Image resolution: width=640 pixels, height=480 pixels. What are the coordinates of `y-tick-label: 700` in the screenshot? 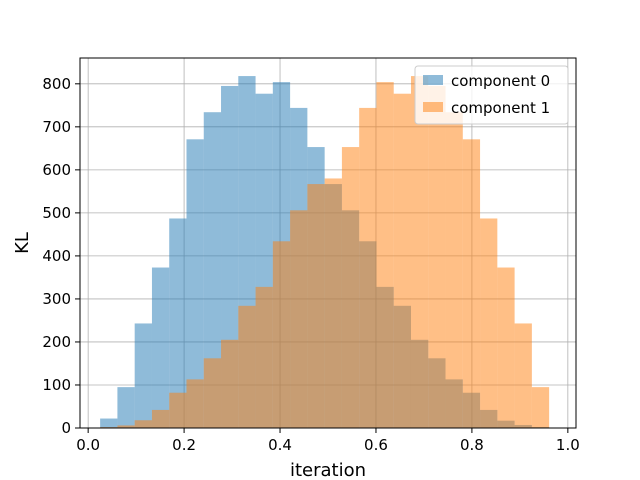 It's located at (56, 127).